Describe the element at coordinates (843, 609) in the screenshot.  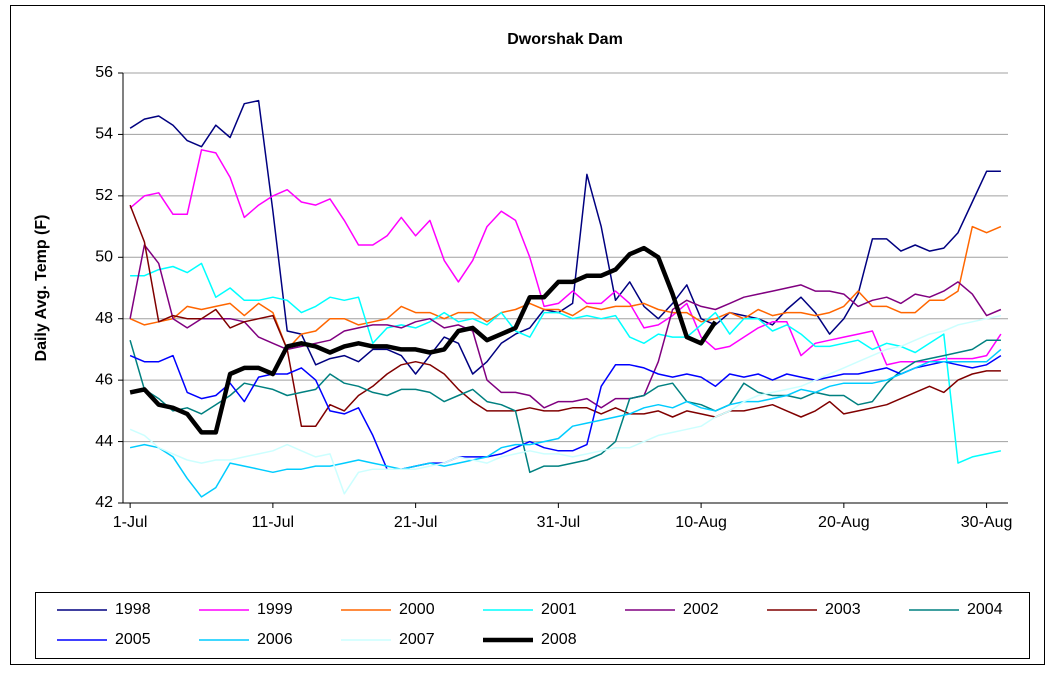
I see `legend-label: 2003` at that location.